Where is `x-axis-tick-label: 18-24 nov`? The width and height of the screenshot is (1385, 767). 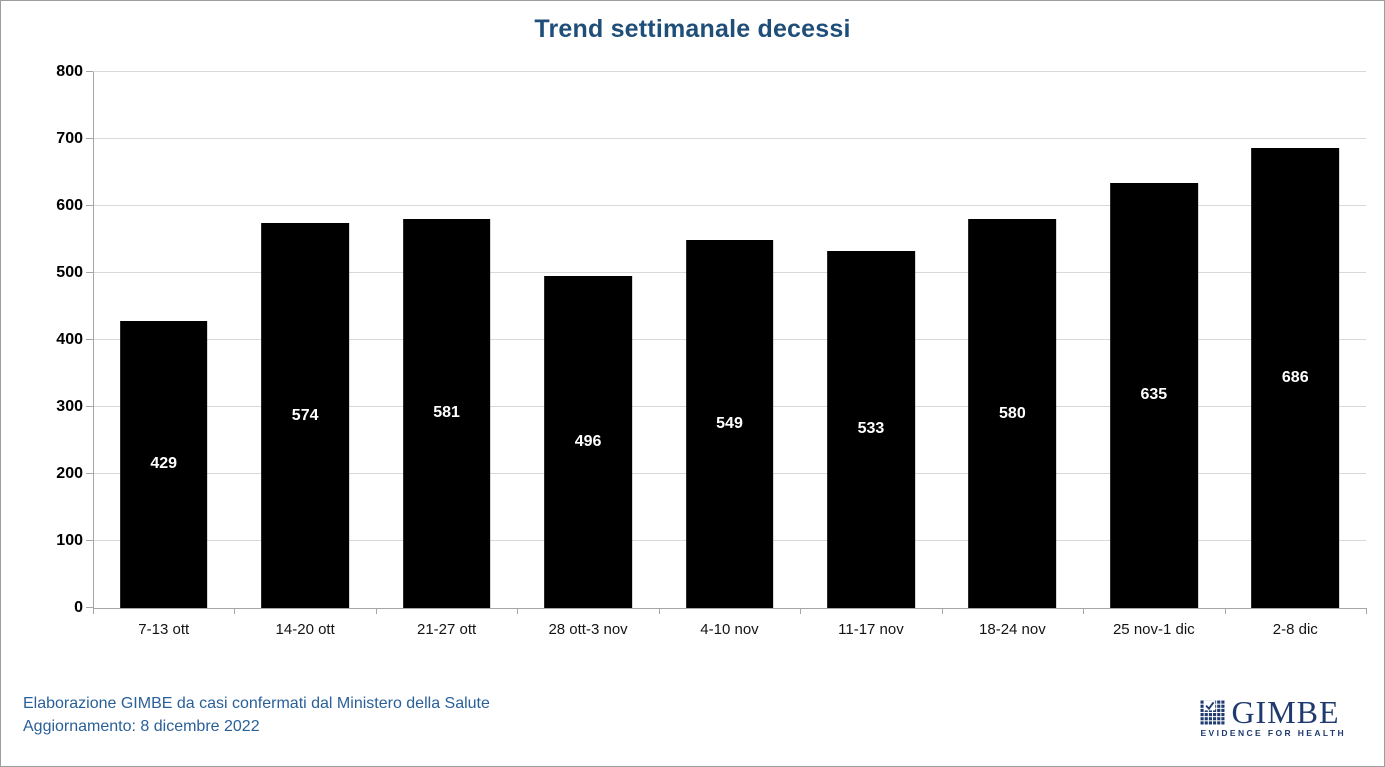
x-axis-tick-label: 18-24 nov is located at coordinates (1012, 629).